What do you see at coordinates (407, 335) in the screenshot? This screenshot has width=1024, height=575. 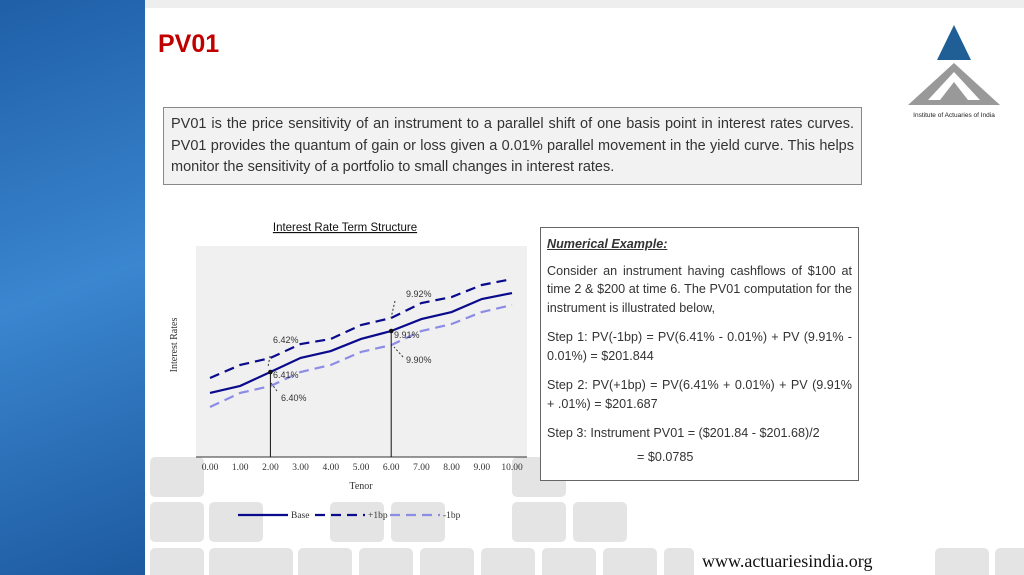 I see `annotation: 9.91%` at bounding box center [407, 335].